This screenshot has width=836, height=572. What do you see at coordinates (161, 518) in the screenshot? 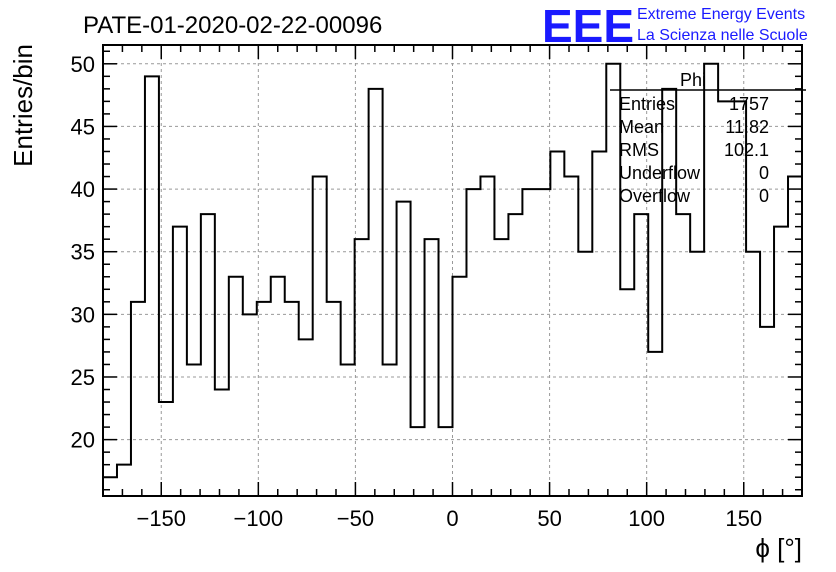
I see `x-tick-label: −150` at bounding box center [161, 518].